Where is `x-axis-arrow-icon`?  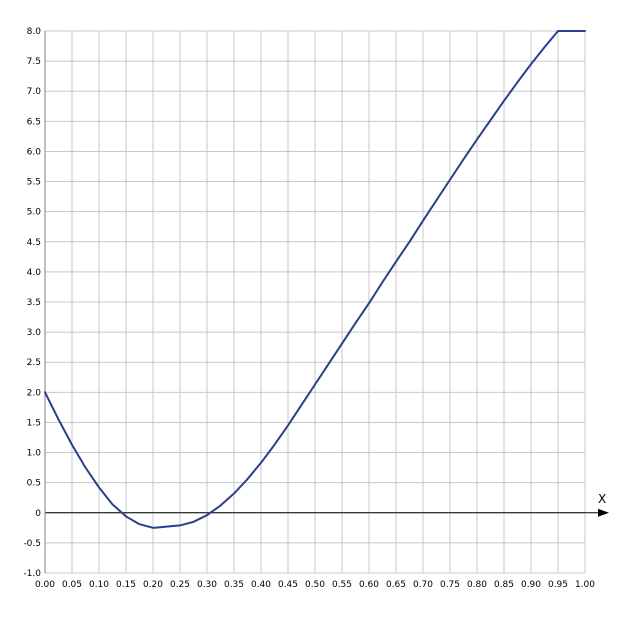 x-axis-arrow-icon is located at coordinates (603, 512).